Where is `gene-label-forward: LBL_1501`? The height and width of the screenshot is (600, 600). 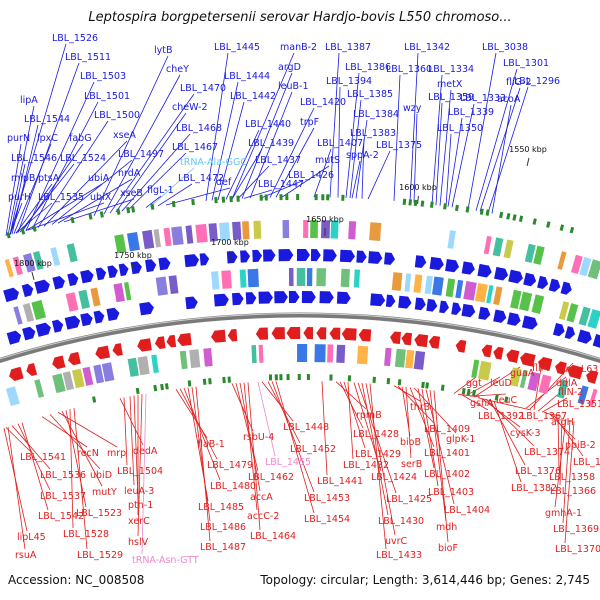
gene-label-forward: LBL_1501 is located at coordinates (107, 96).